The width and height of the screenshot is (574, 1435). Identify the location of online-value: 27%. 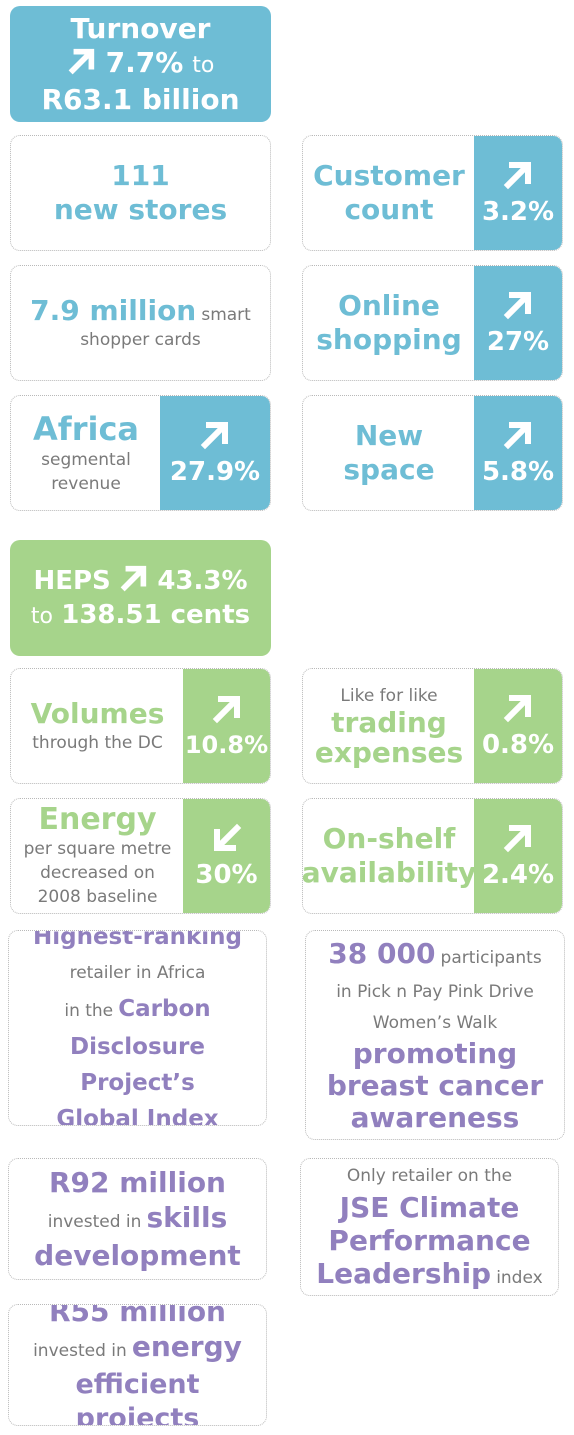
(518, 342).